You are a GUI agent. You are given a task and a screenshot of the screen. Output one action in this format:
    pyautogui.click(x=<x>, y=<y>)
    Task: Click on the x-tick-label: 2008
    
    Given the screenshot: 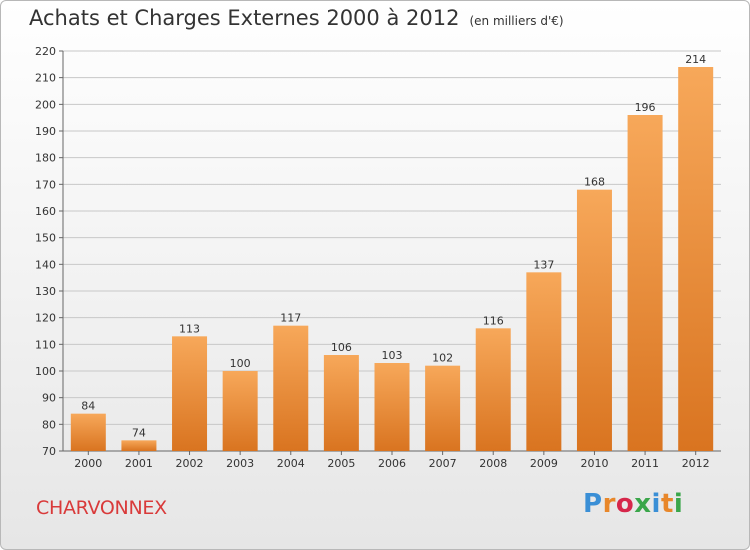 What is the action you would take?
    pyautogui.click(x=493, y=463)
    